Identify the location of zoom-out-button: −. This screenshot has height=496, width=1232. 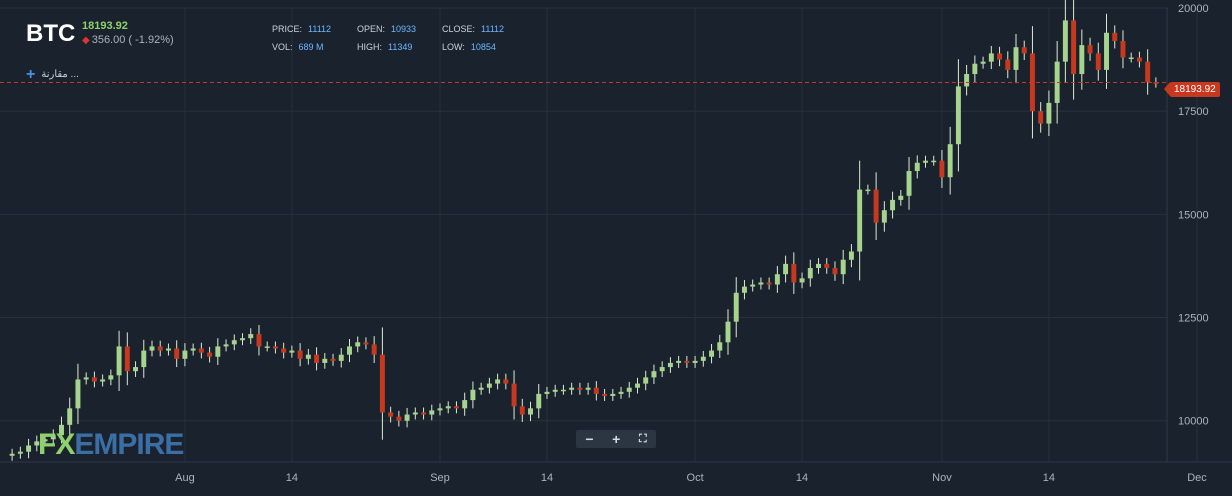
(589, 439).